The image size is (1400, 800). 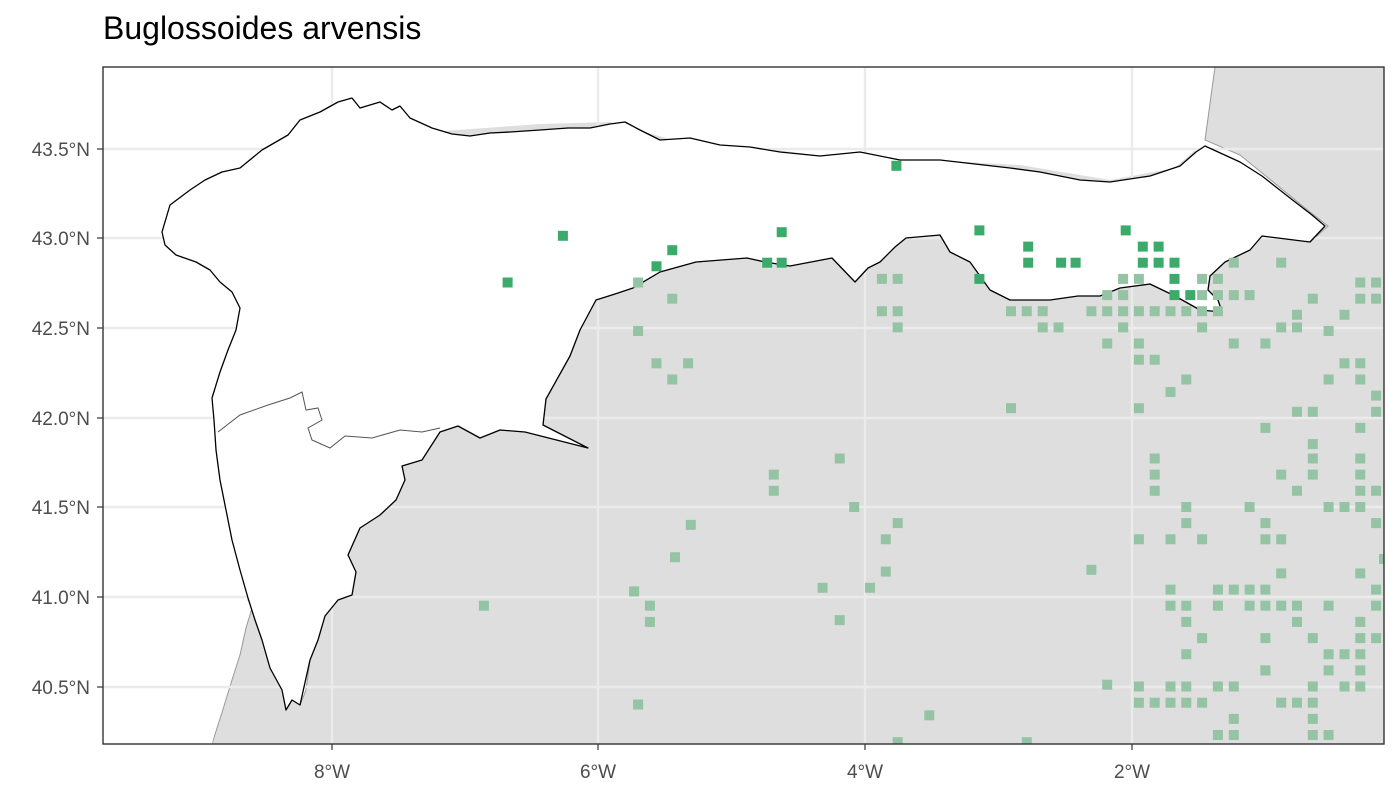 What do you see at coordinates (61, 598) in the screenshot?
I see `y-tick-label: 41.0°N` at bounding box center [61, 598].